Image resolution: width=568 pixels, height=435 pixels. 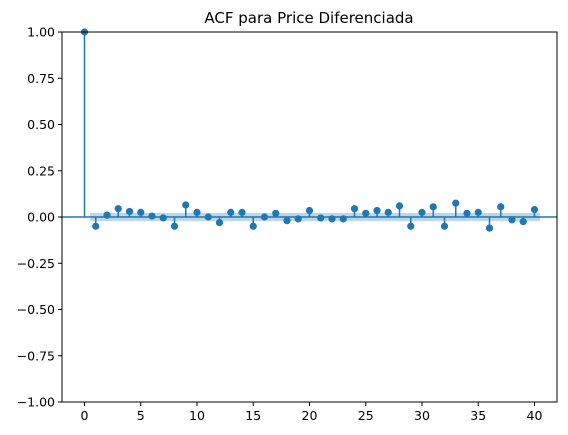 I want to click on y-tick-label: 0.25, so click(x=41, y=170).